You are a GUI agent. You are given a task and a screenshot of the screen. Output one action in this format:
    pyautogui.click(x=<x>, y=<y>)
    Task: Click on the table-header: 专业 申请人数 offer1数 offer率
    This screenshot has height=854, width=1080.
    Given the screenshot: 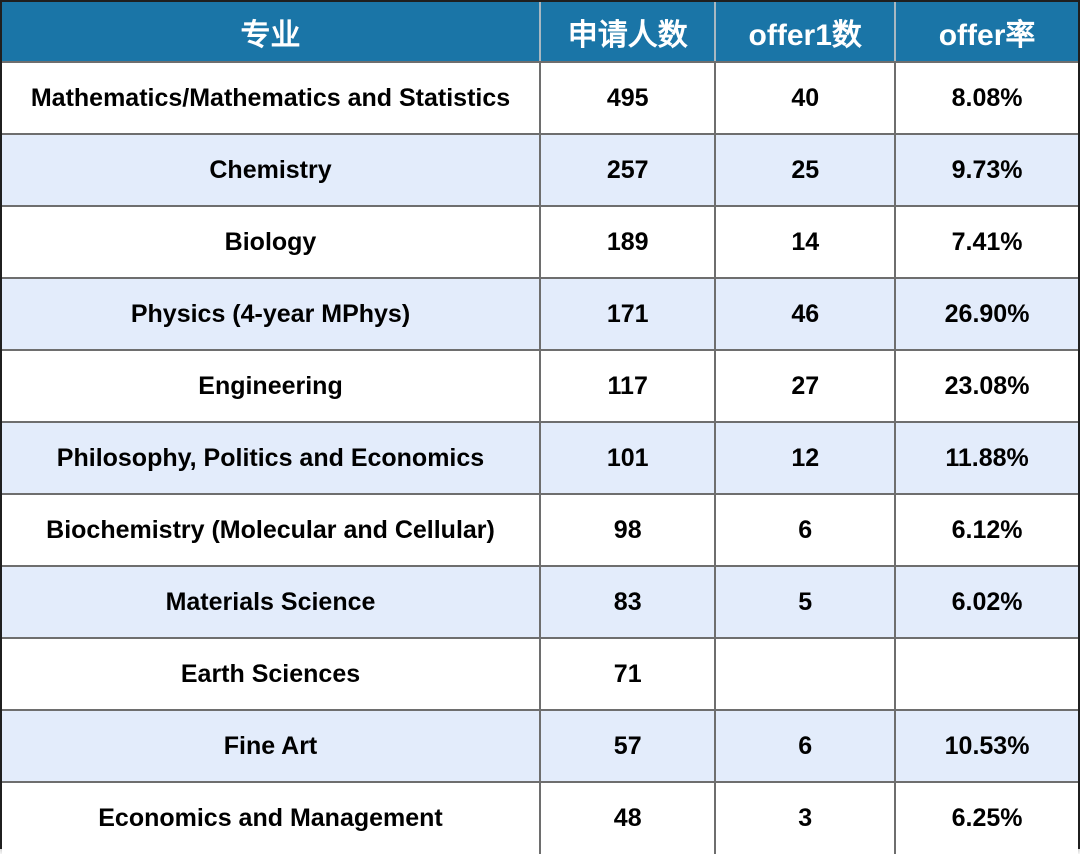 What is the action you would take?
    pyautogui.click(x=540, y=32)
    